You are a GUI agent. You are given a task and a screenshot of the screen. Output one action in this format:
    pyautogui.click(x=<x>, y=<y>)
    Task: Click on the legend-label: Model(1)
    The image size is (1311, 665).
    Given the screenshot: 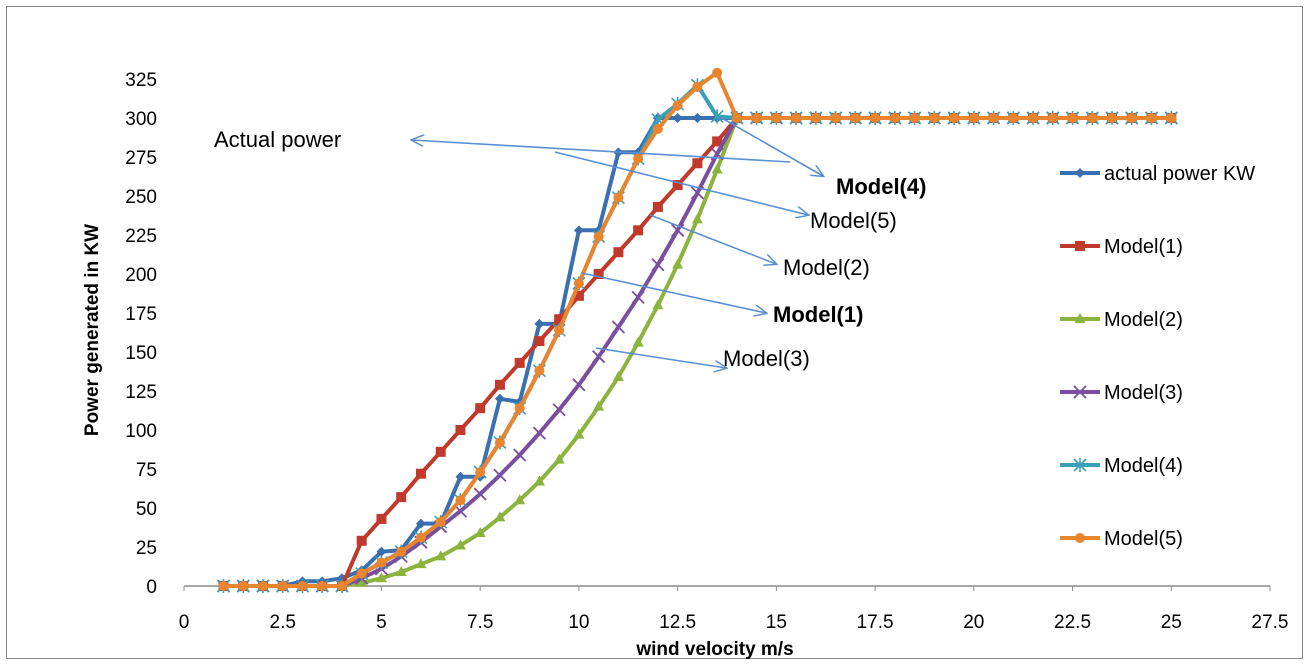 What is the action you would take?
    pyautogui.click(x=1143, y=247)
    